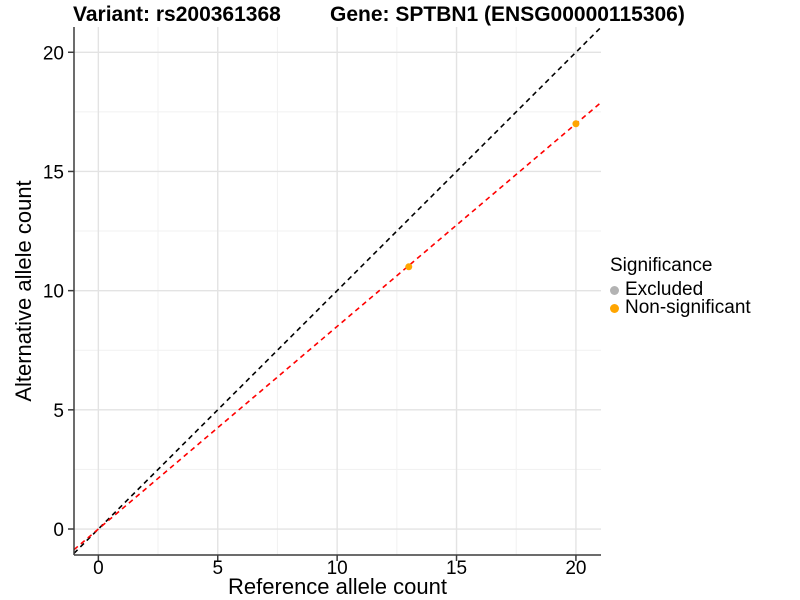  What do you see at coordinates (58, 530) in the screenshot?
I see `y-tick-label: 0` at bounding box center [58, 530].